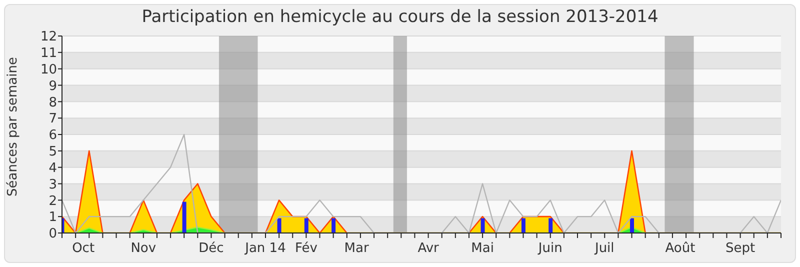 The height and width of the screenshot is (267, 800). What do you see at coordinates (143, 248) in the screenshot?
I see `x-tick-label: Nov` at bounding box center [143, 248].